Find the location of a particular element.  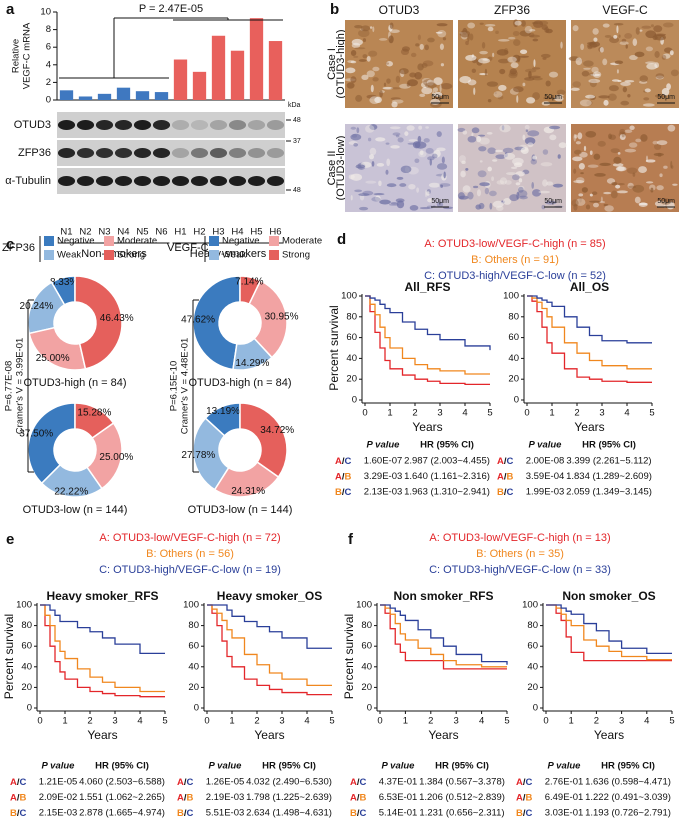

chart-title: All_RFS is located at coordinates (427, 287).